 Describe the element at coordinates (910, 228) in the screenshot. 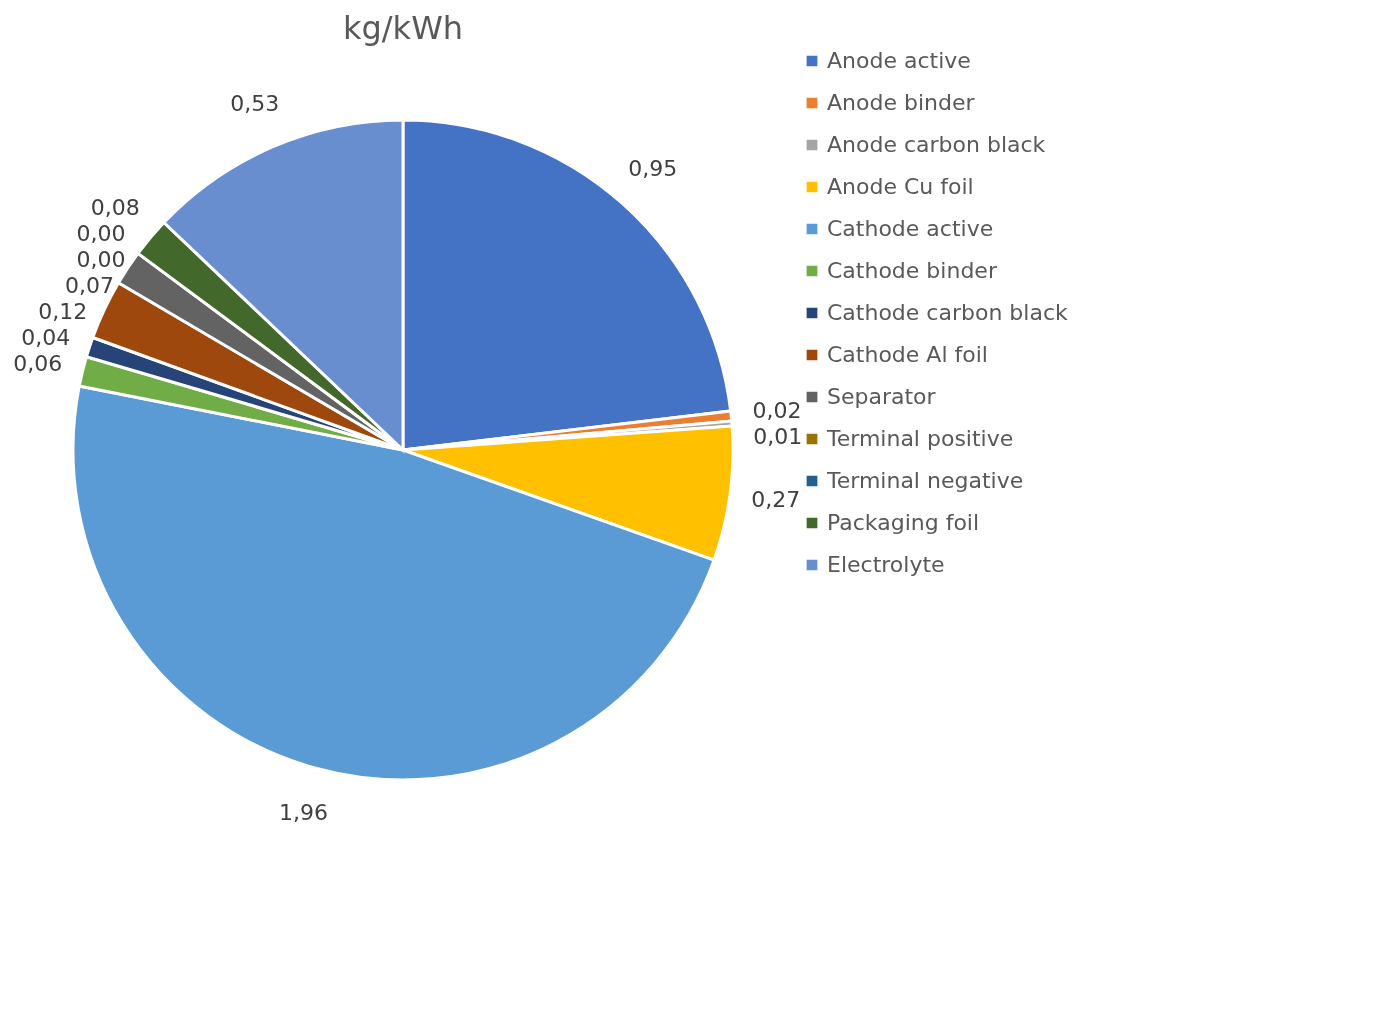

I see `legend-label: Cathode active` at that location.